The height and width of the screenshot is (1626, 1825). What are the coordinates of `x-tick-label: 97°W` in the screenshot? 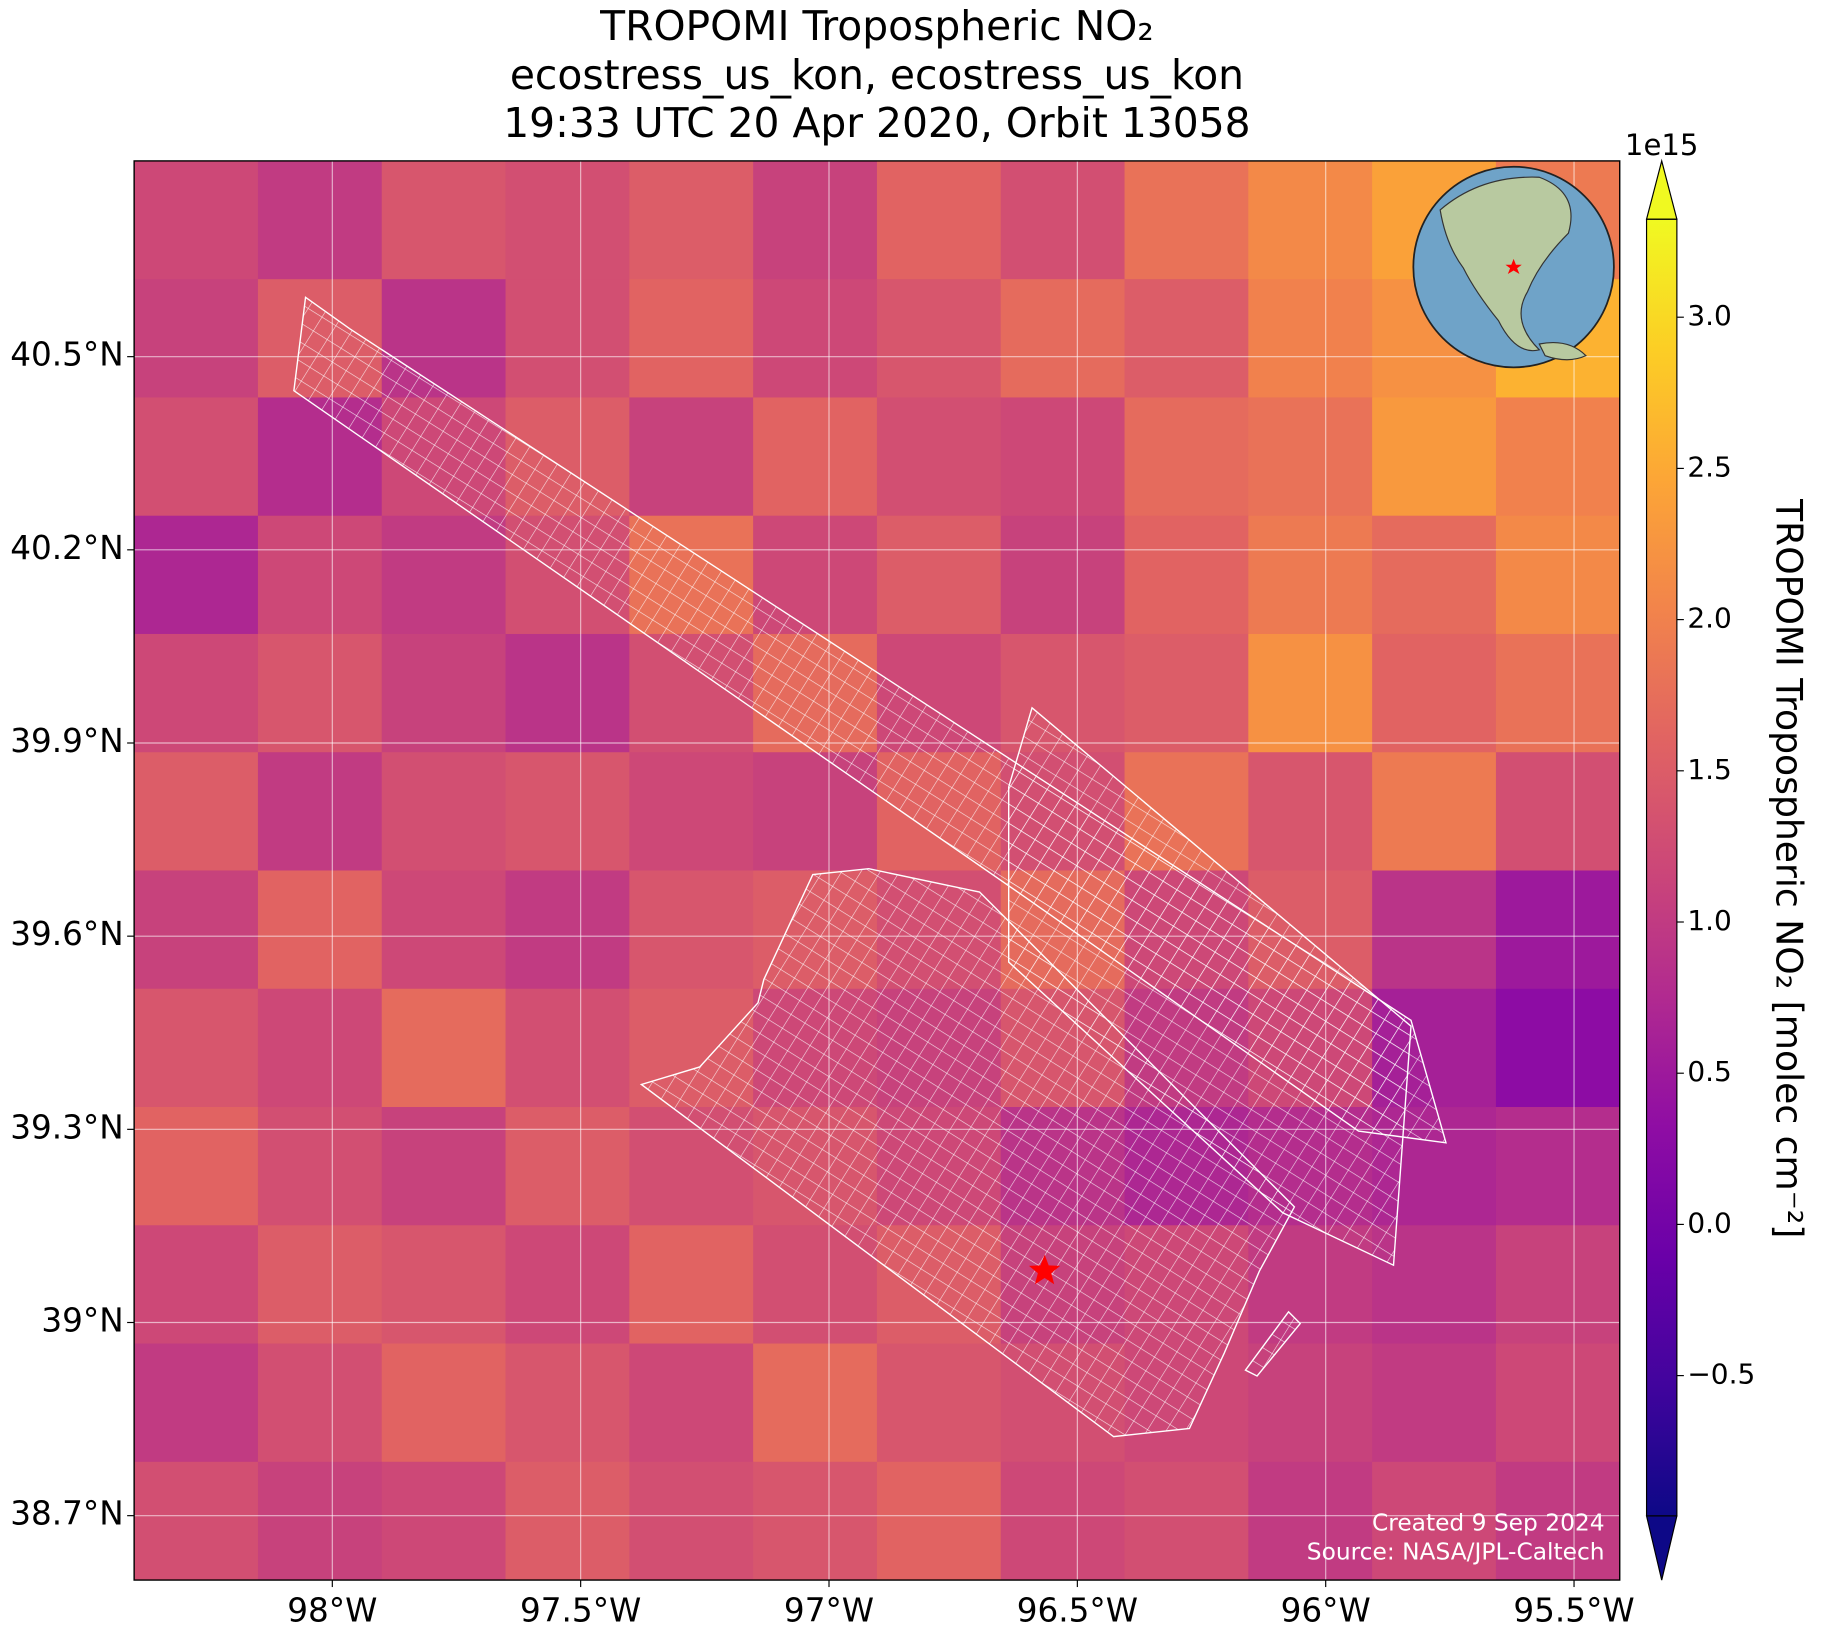 It's located at (829, 1609).